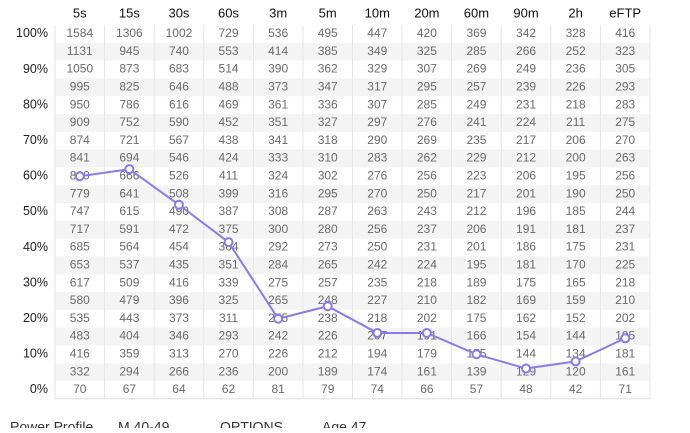 This screenshot has width=690, height=433. What do you see at coordinates (129, 353) in the screenshot?
I see `cell: 359` at bounding box center [129, 353].